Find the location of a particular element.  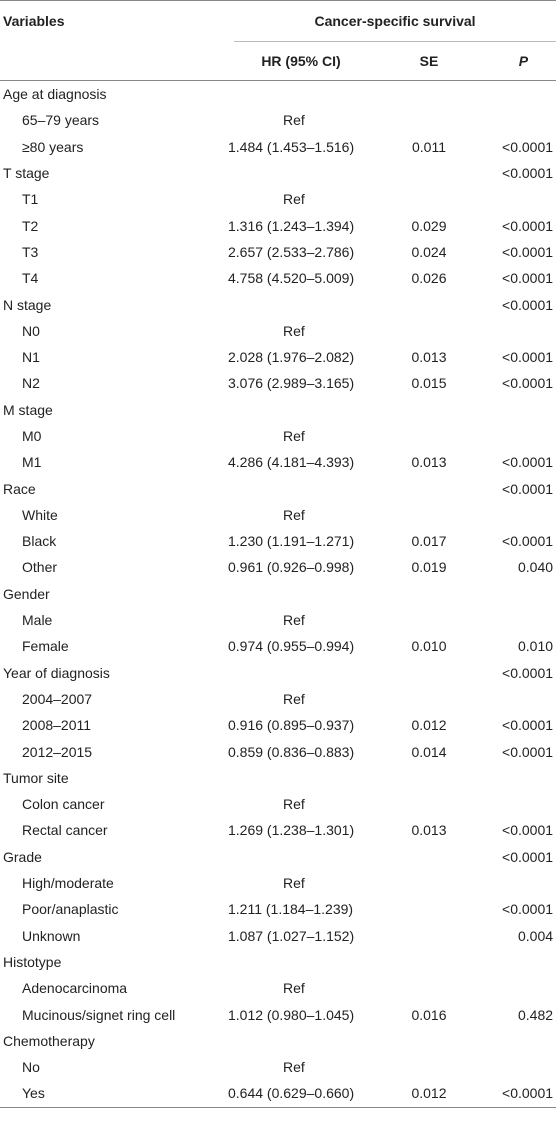

row-hr: 1.211 (1.184–1.239) is located at coordinates (291, 909).